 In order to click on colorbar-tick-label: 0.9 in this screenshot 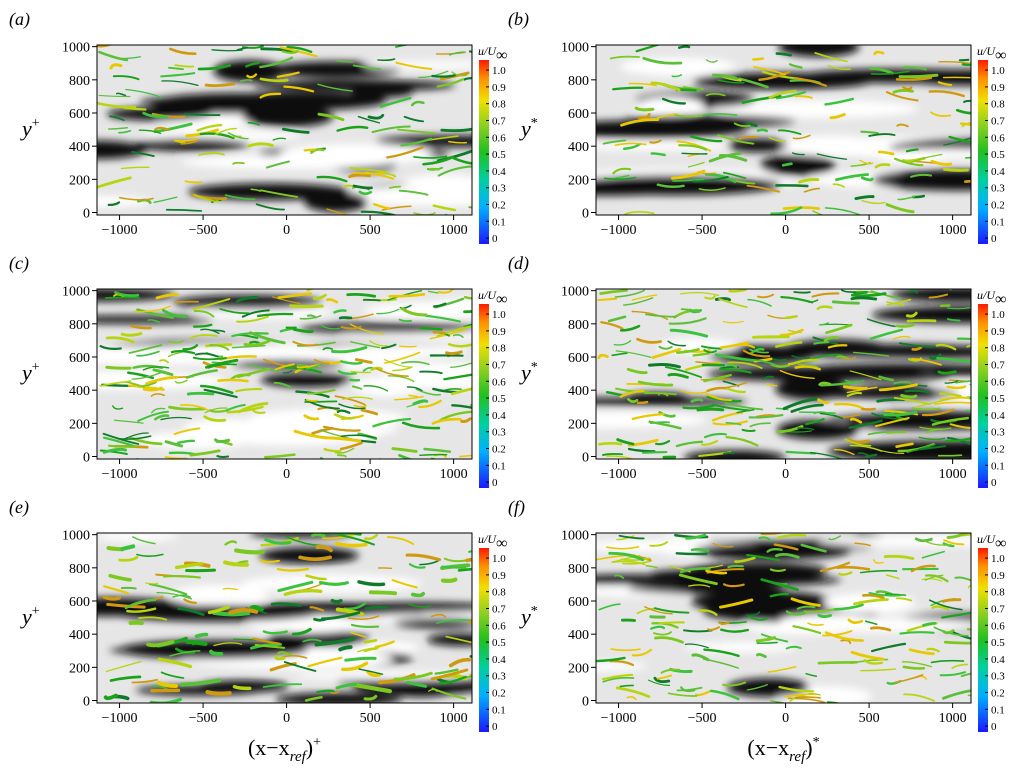, I will do `click(998, 576)`.